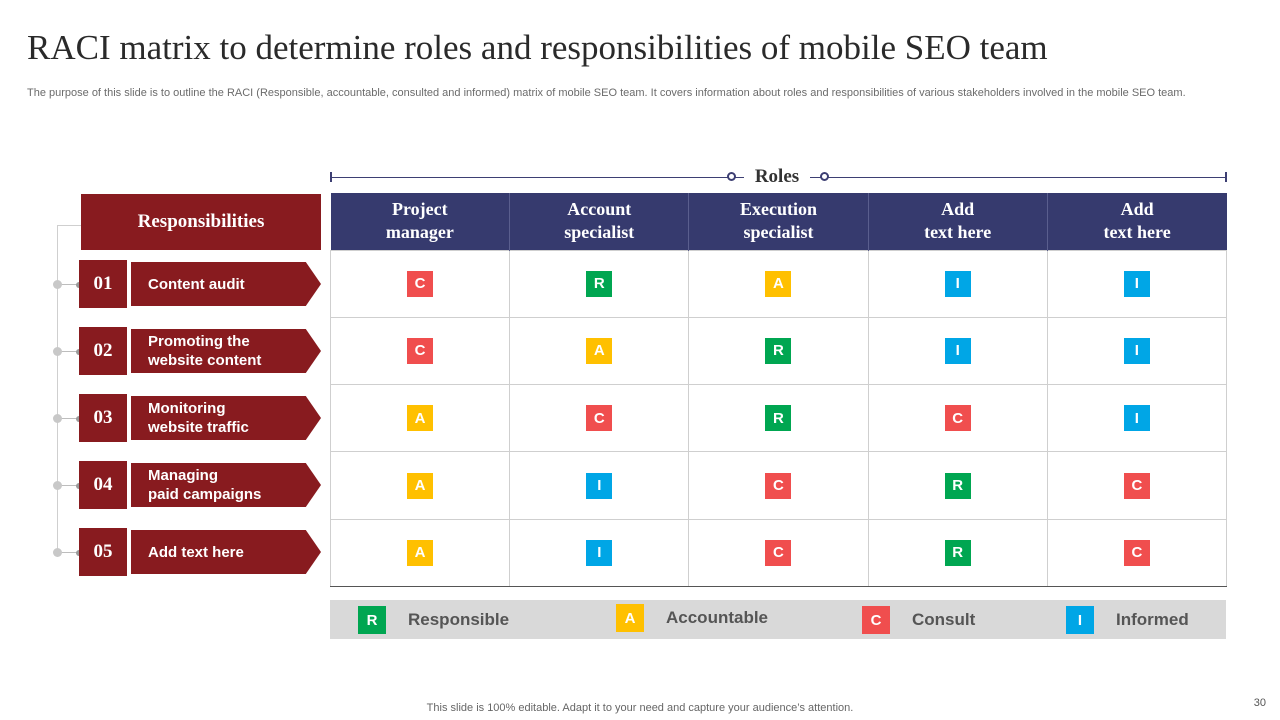  Describe the element at coordinates (630, 618) in the screenshot. I see `legend-badge: A` at that location.